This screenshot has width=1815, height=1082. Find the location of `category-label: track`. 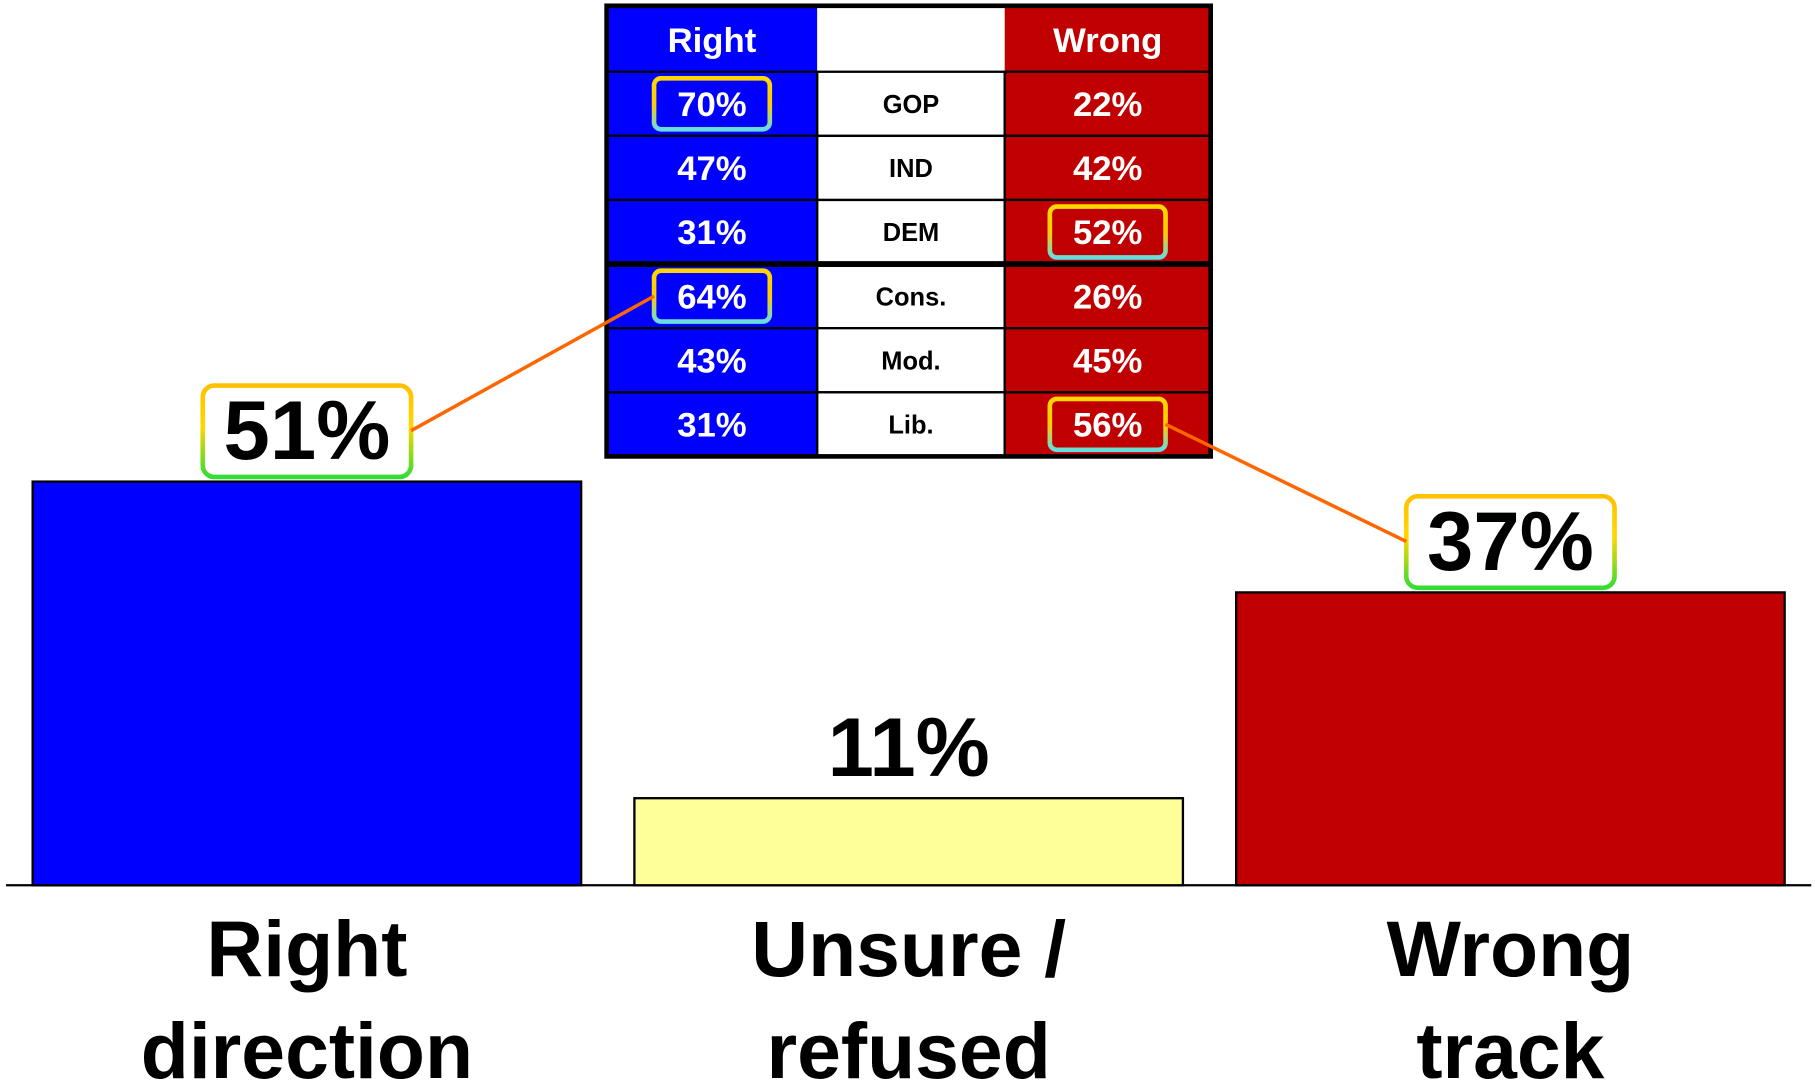

category-label: track is located at coordinates (1510, 1044).